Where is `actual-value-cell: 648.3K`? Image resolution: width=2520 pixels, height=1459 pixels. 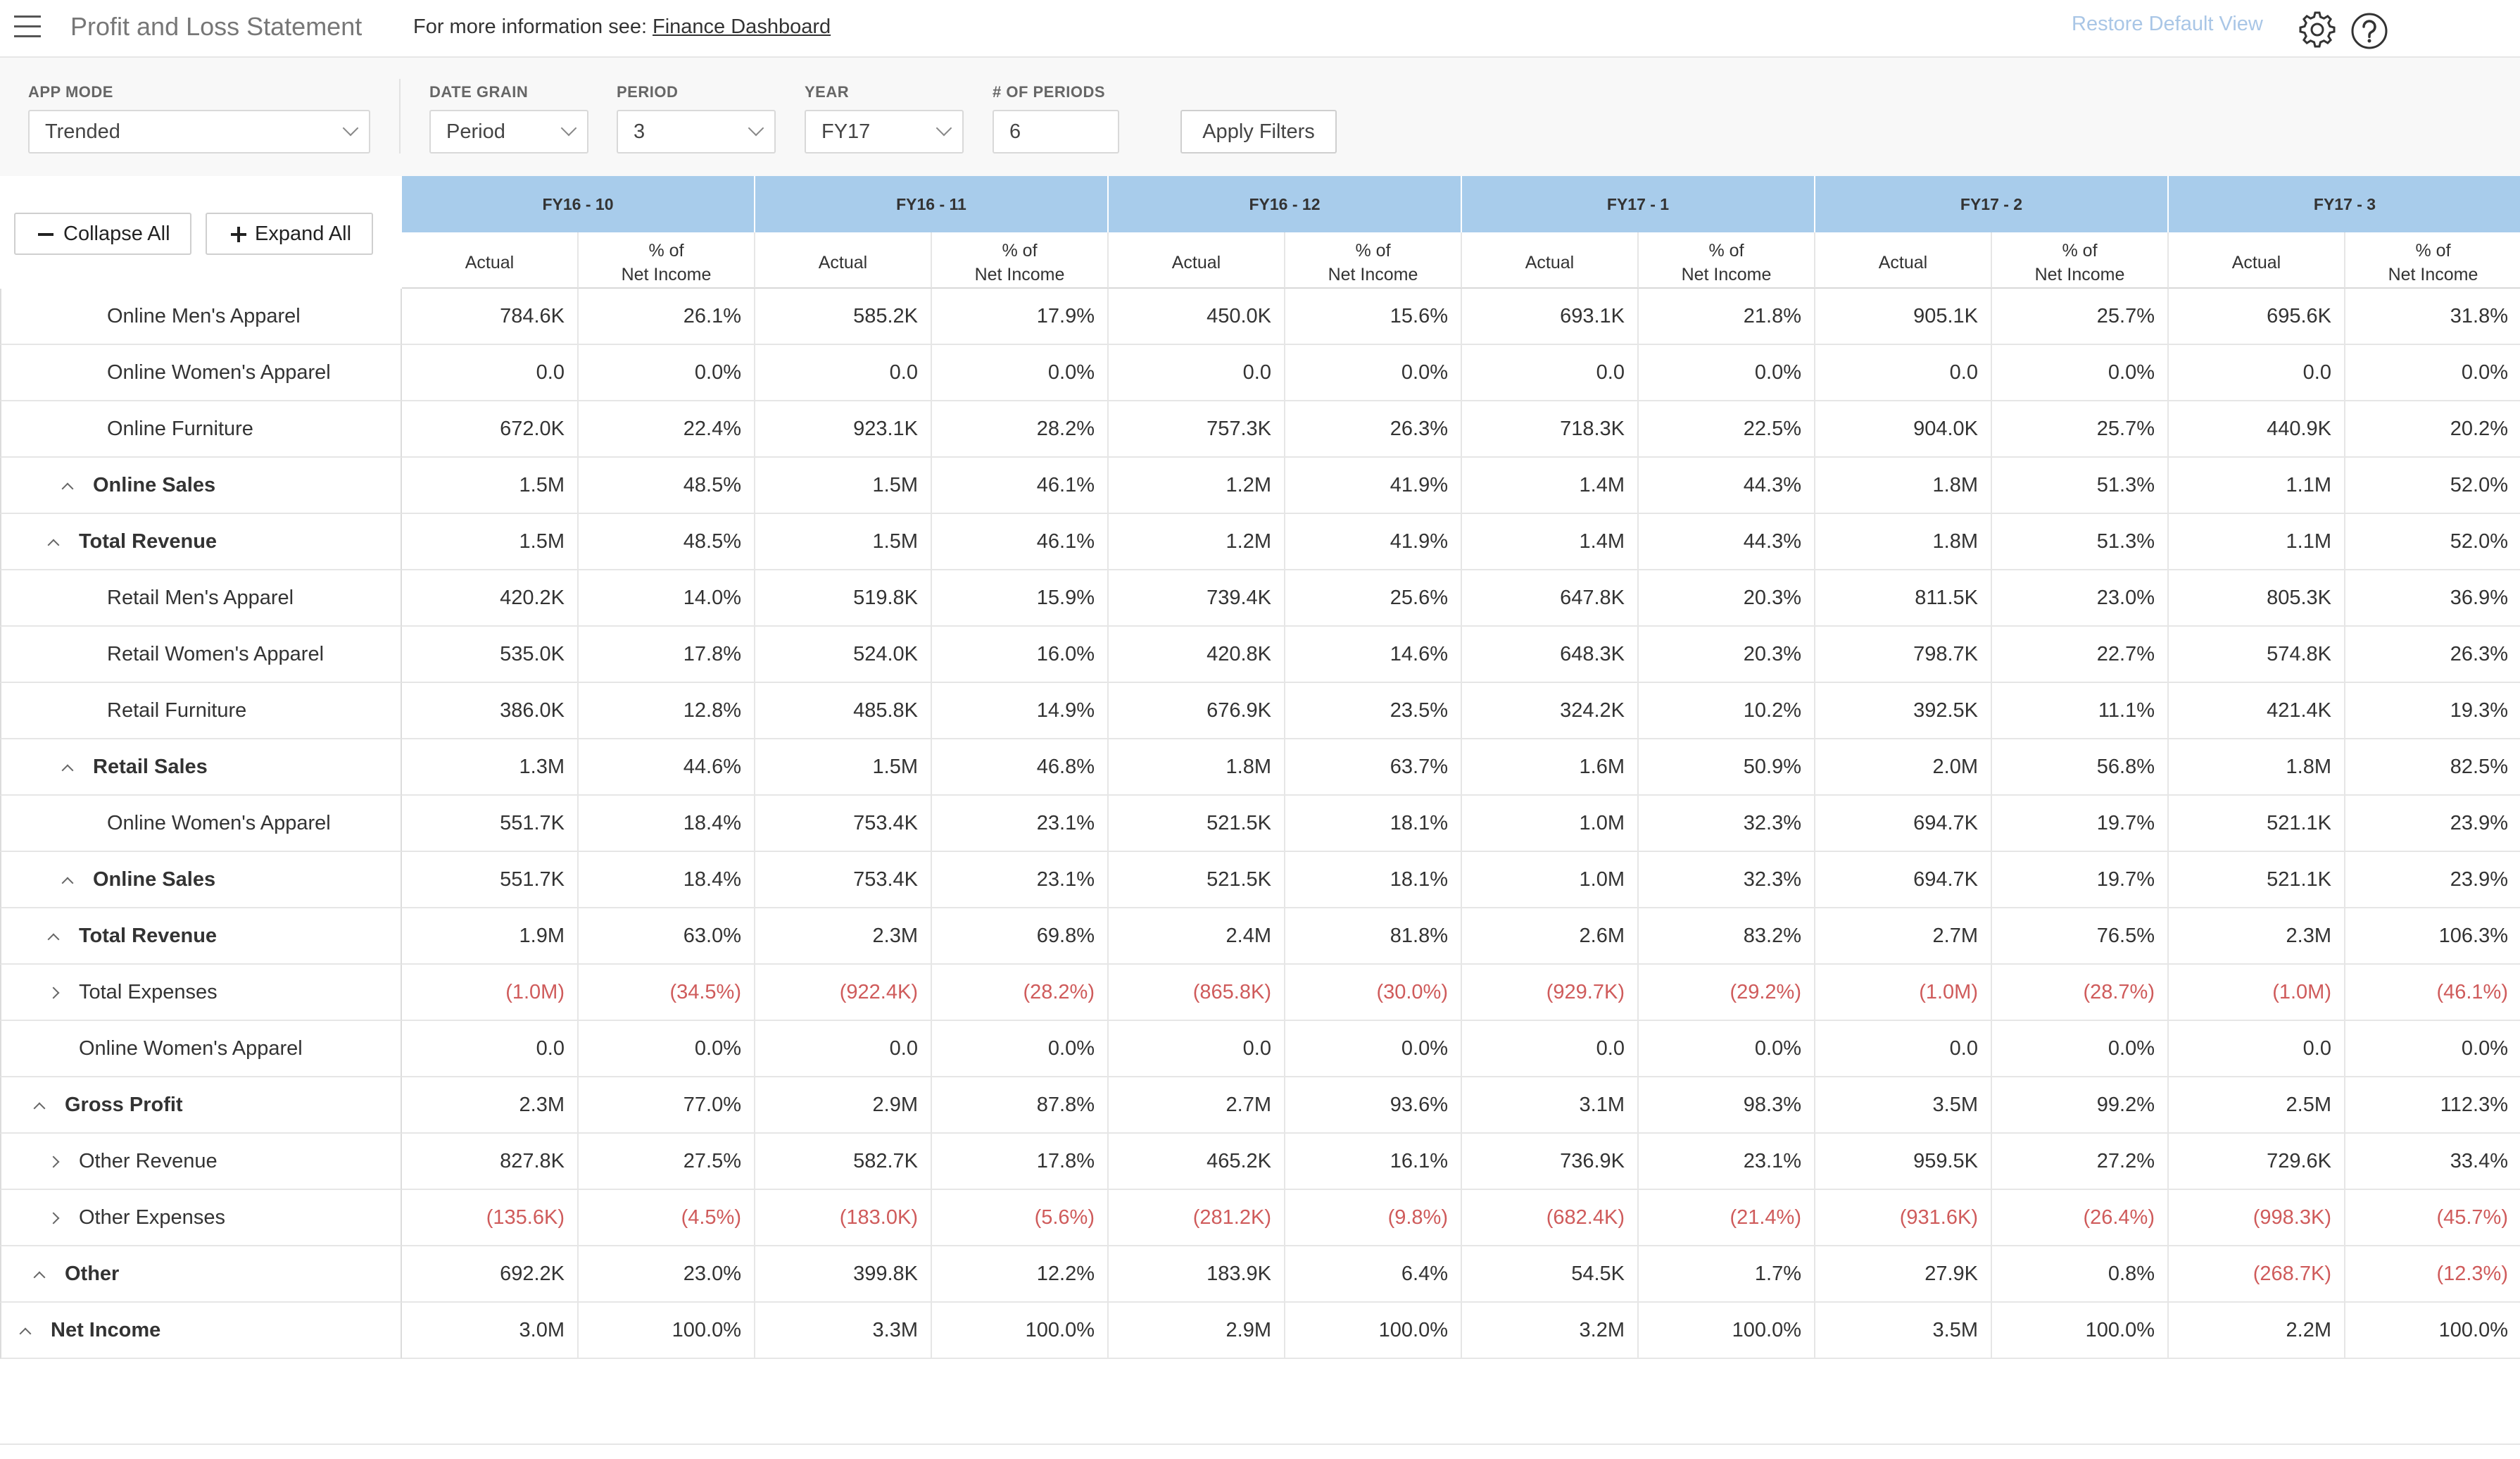 actual-value-cell: 648.3K is located at coordinates (1550, 655).